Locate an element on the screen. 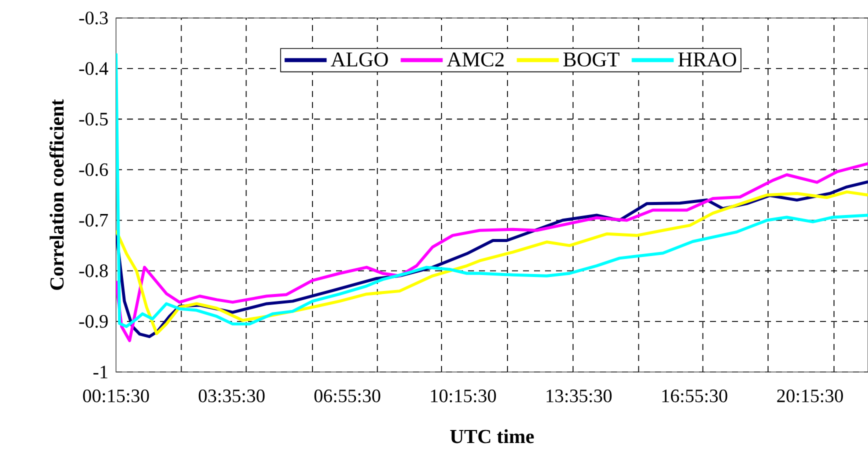  x-tick-label: 03:35:30 is located at coordinates (231, 396).